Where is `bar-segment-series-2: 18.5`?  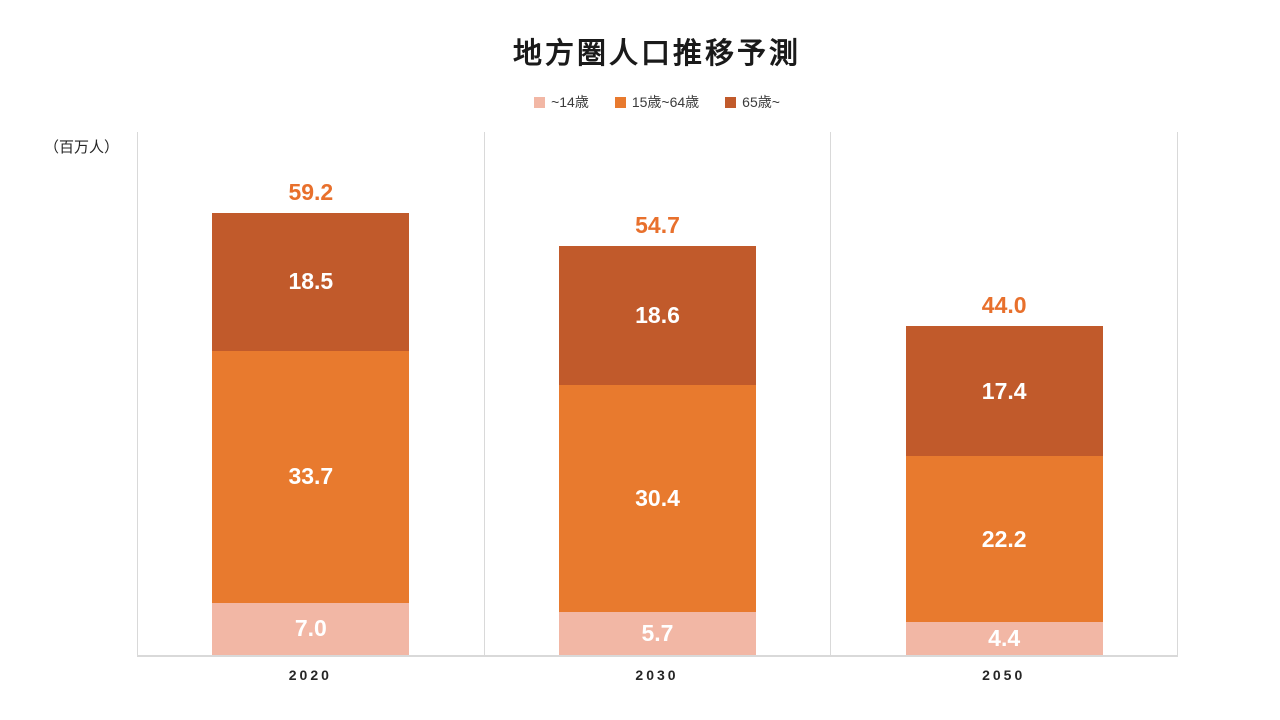 bar-segment-series-2: 18.5 is located at coordinates (311, 281).